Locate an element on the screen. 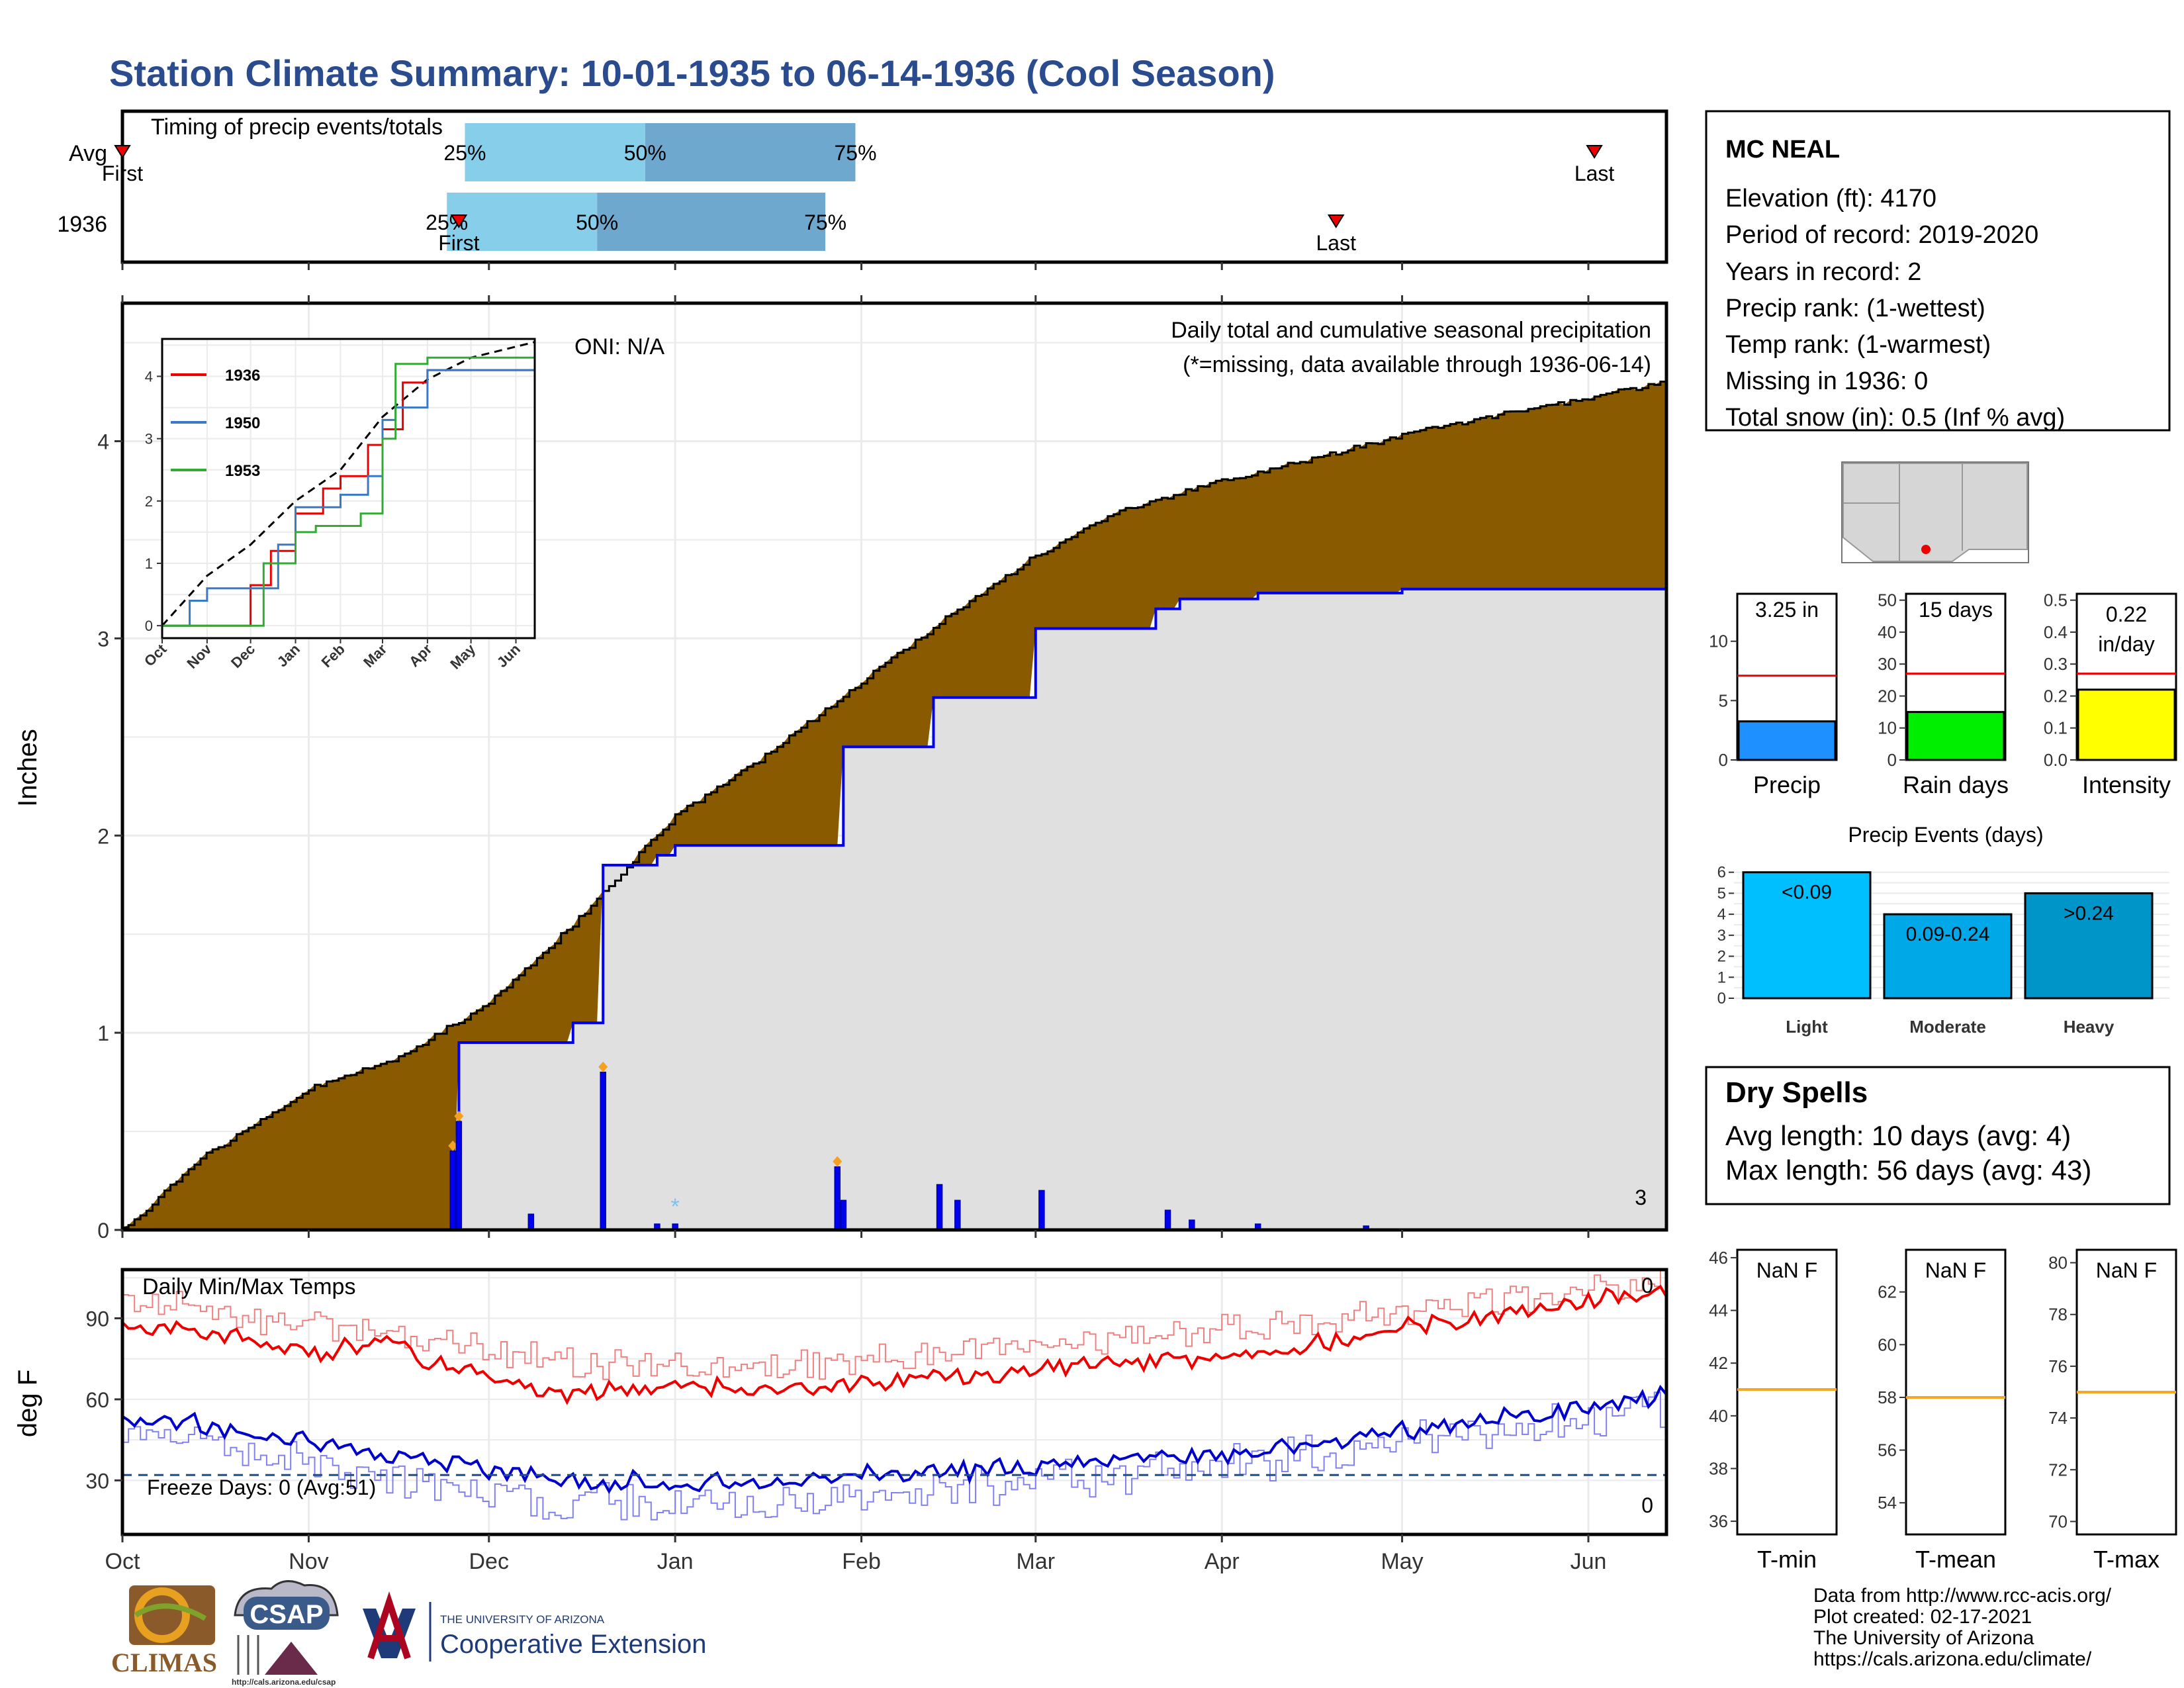  events-bar-Moderate is located at coordinates (1948, 956).